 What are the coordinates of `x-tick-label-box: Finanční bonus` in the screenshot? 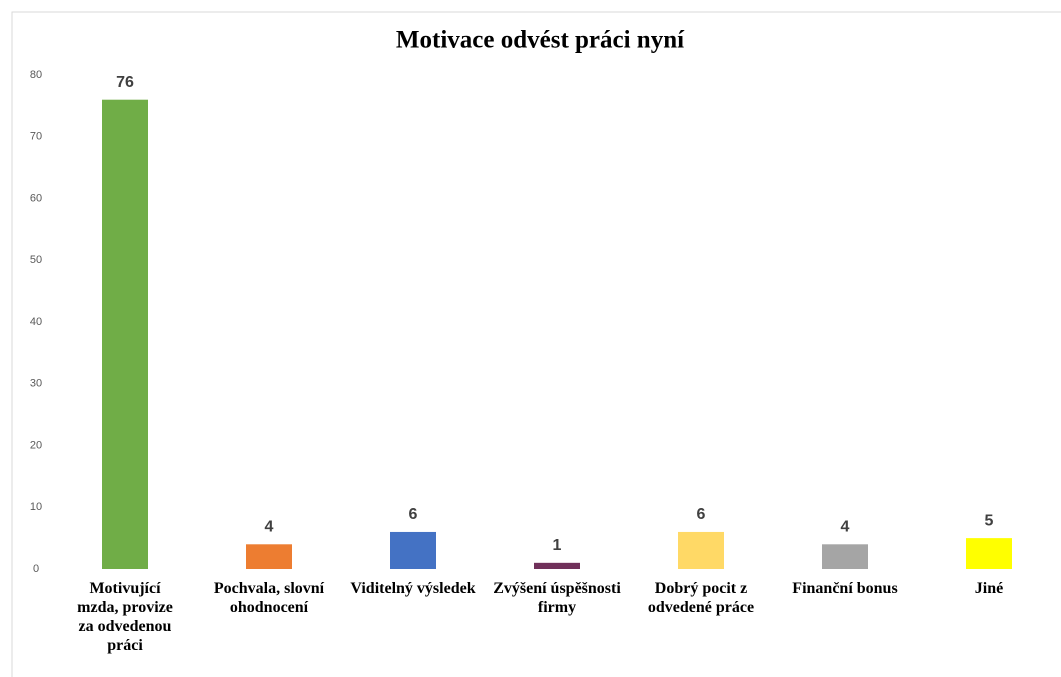 It's located at (845, 588).